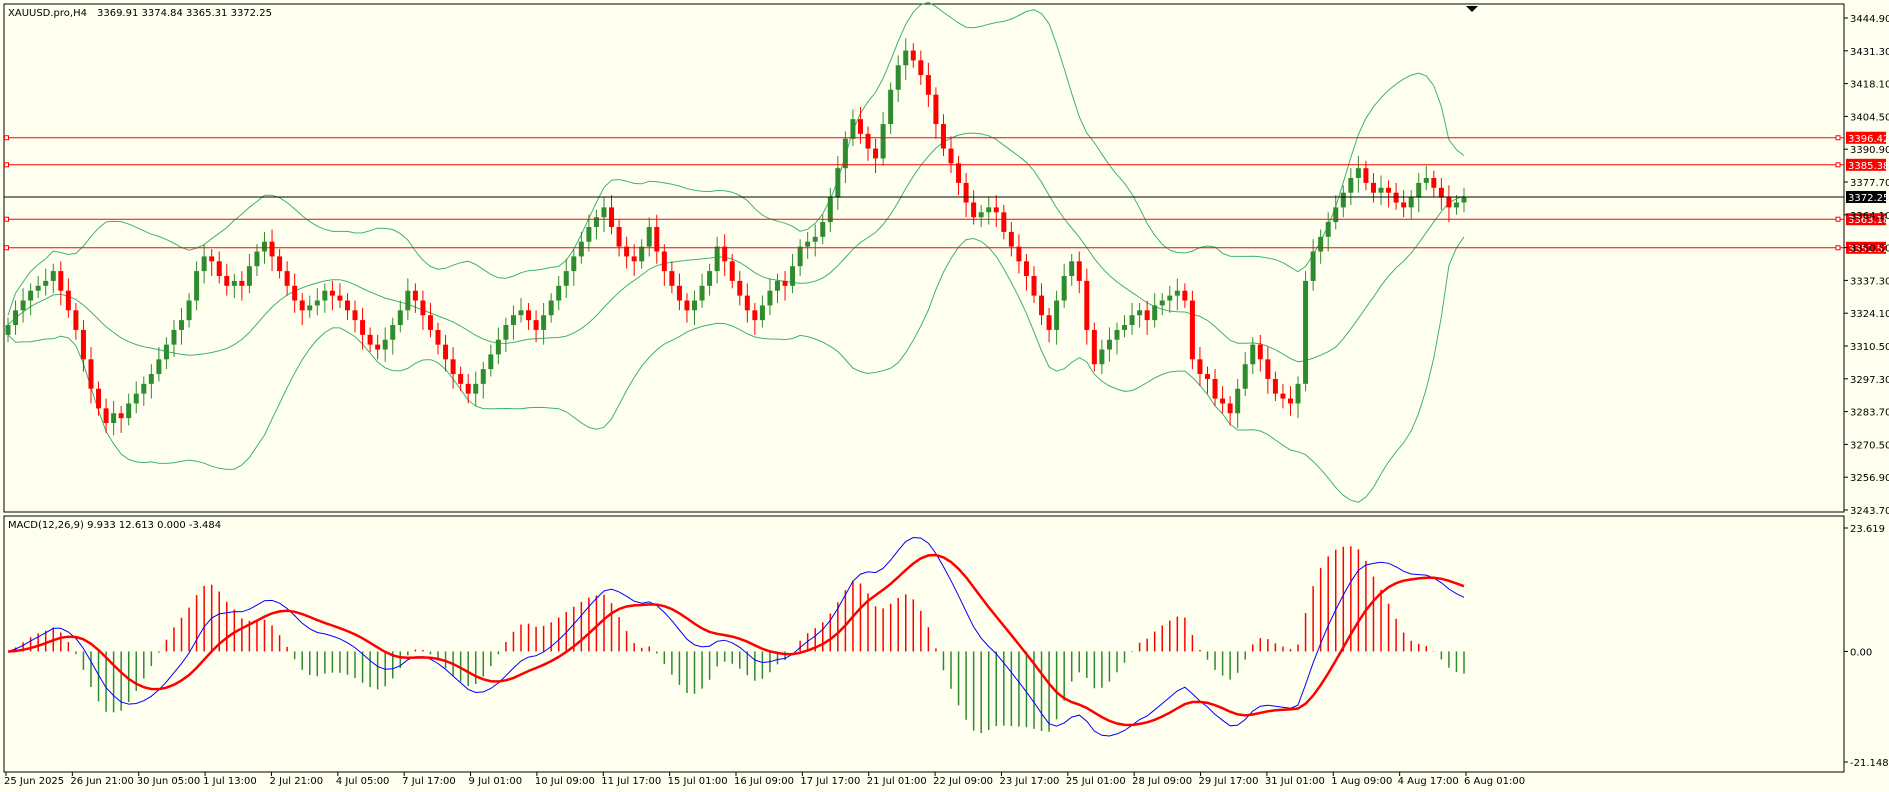  What do you see at coordinates (1162, 781) in the screenshot?
I see `time-tick-label: 28 Jul 09:00` at bounding box center [1162, 781].